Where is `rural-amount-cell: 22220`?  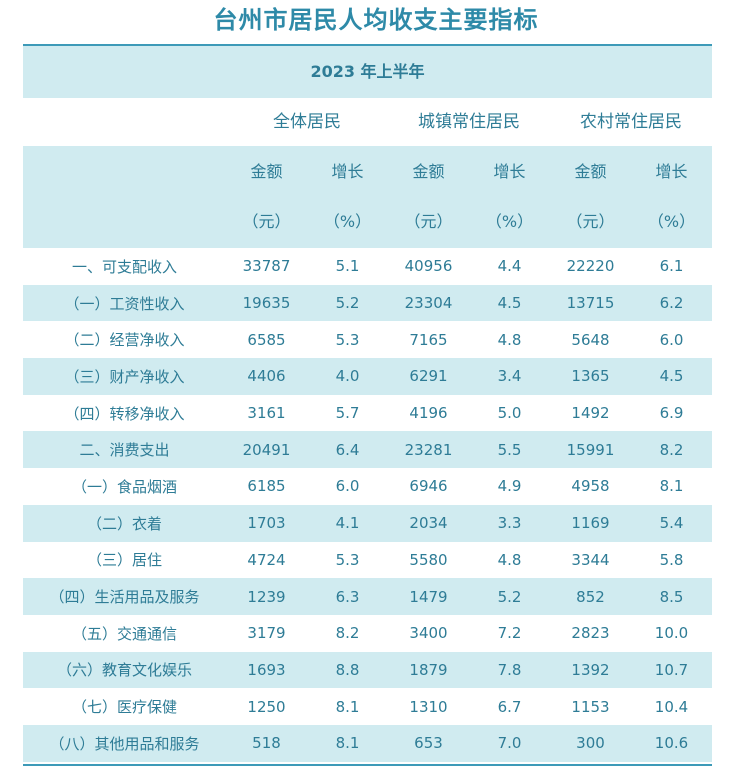
rural-amount-cell: 22220 is located at coordinates (590, 266).